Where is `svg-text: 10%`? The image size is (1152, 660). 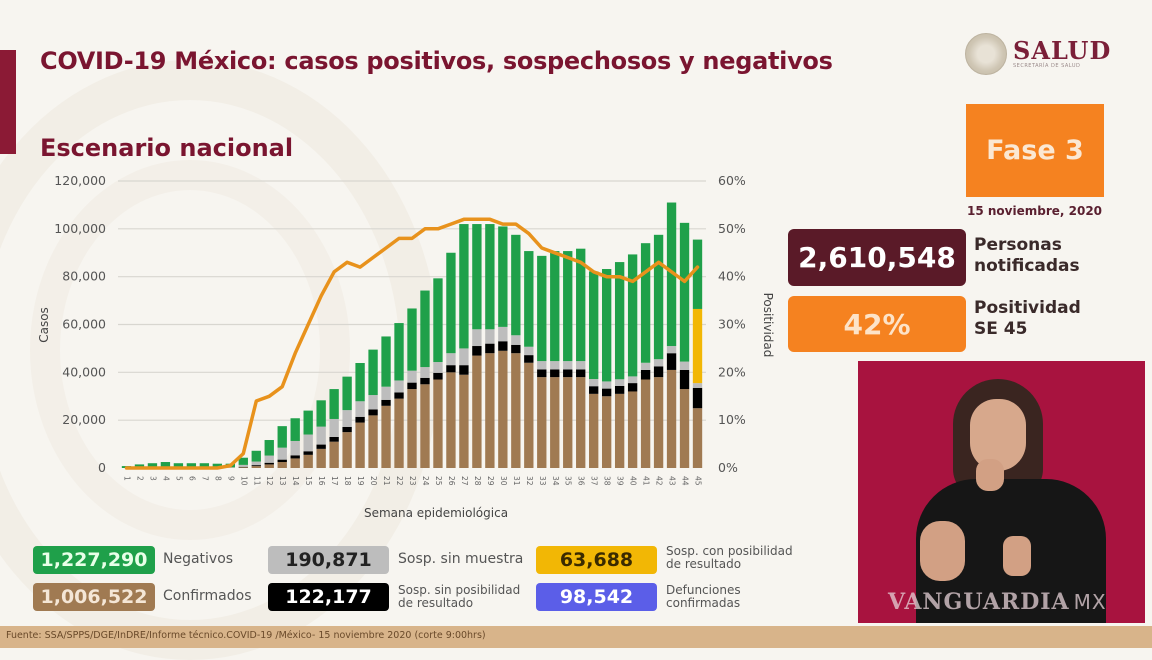
svg-text: 10% is located at coordinates (732, 419).